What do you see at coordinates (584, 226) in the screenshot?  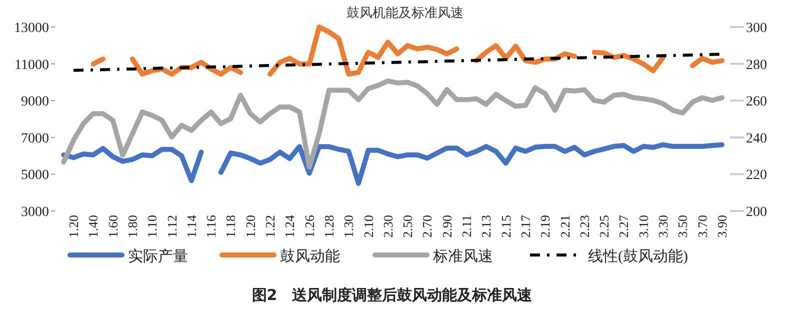 I see `x-tick-label: 2.23` at bounding box center [584, 226].